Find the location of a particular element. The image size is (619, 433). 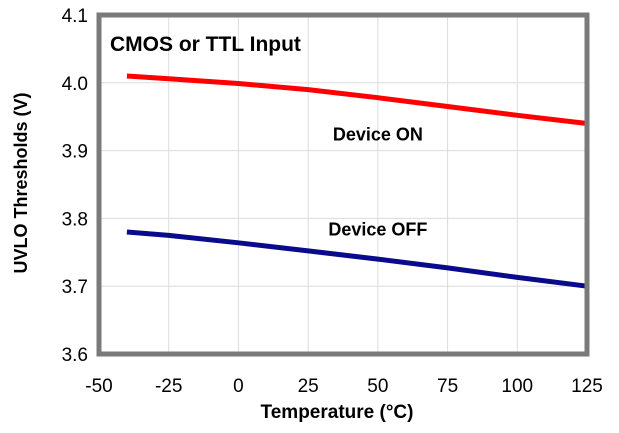

annotation-label: Device OFF is located at coordinates (377, 229).